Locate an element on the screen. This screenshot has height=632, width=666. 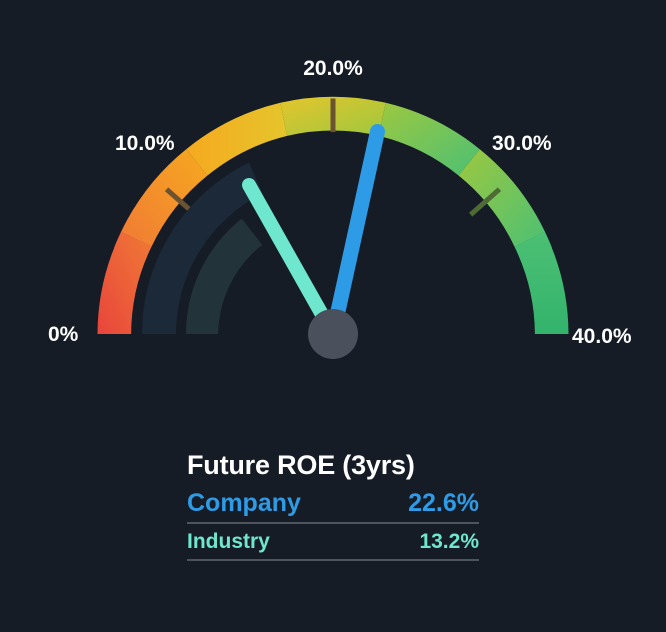
legend-row-company: Company 22.6% is located at coordinates (333, 505).